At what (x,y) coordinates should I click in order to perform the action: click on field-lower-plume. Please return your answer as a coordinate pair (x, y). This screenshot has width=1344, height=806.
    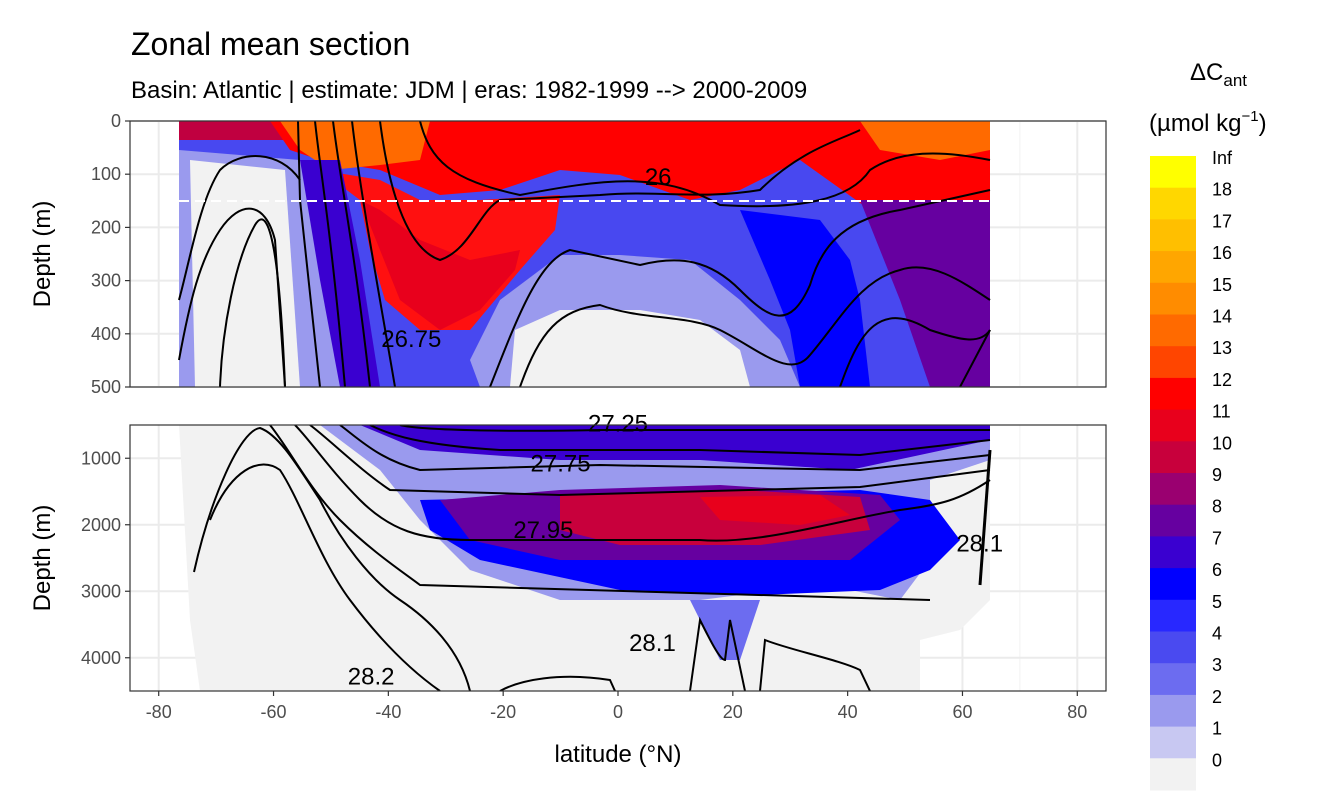
    Looking at the image, I should click on (725, 630).